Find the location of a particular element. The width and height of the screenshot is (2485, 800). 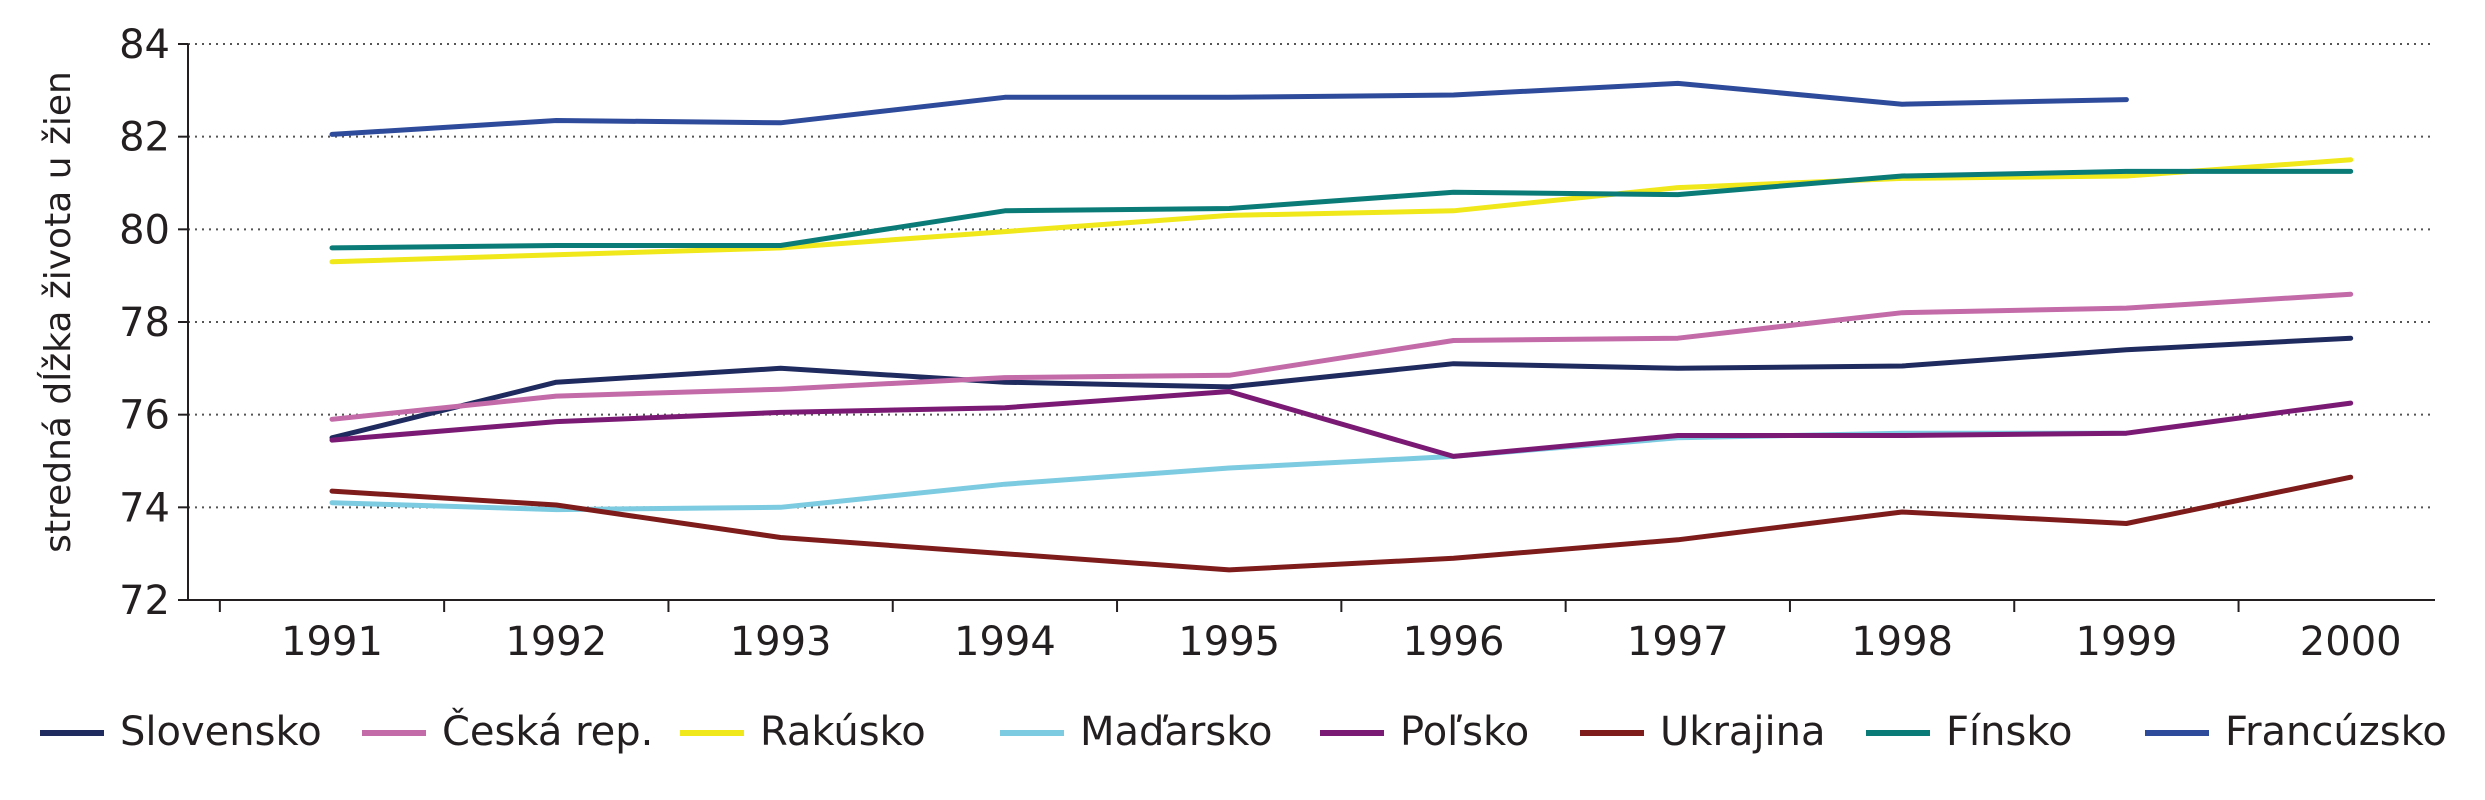

x-tick-label: 1996 is located at coordinates (1454, 642).